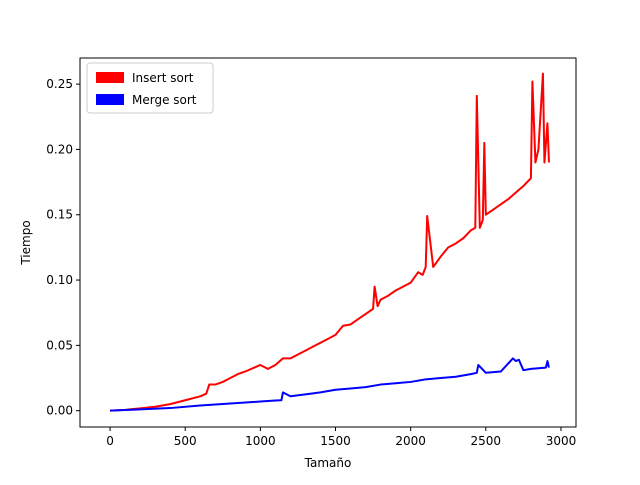  Describe the element at coordinates (59, 411) in the screenshot. I see `y-tick-label: 0.00` at that location.